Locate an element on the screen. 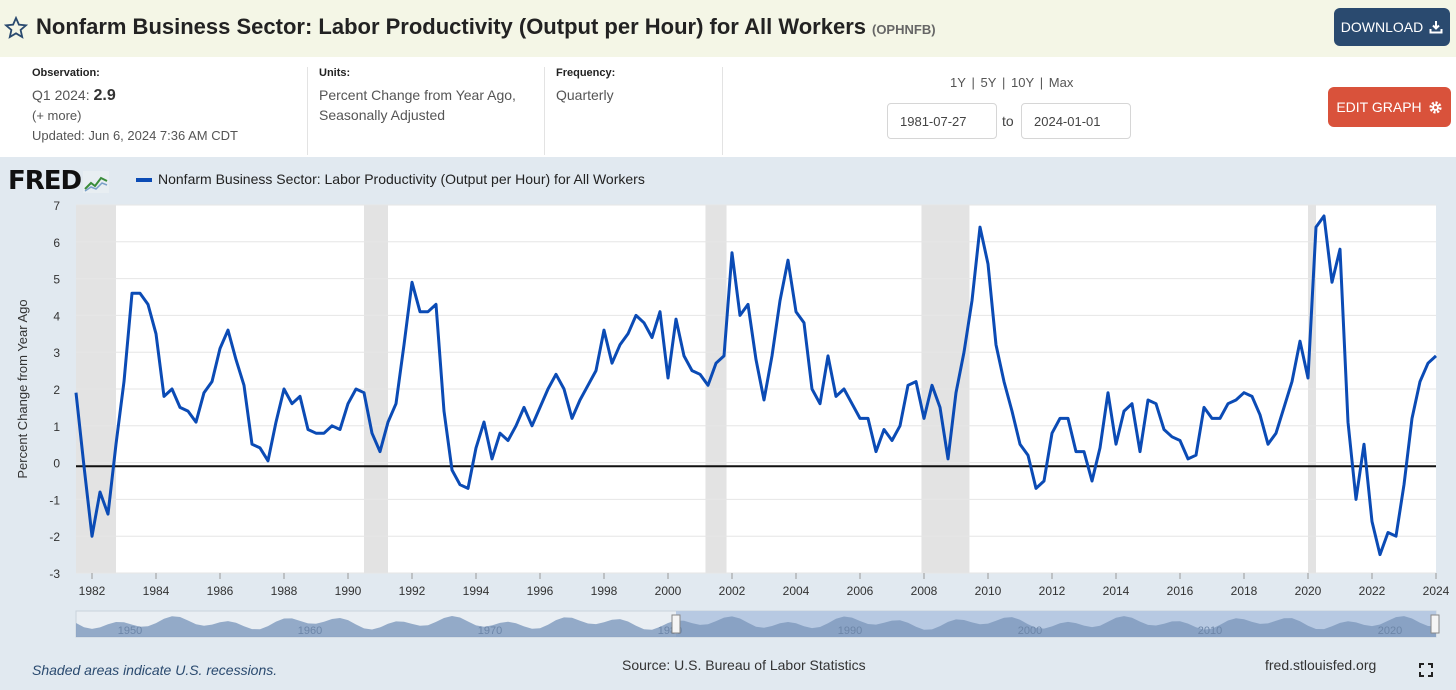 The image size is (1456, 690). y-tick-label: 2 is located at coordinates (56, 390).